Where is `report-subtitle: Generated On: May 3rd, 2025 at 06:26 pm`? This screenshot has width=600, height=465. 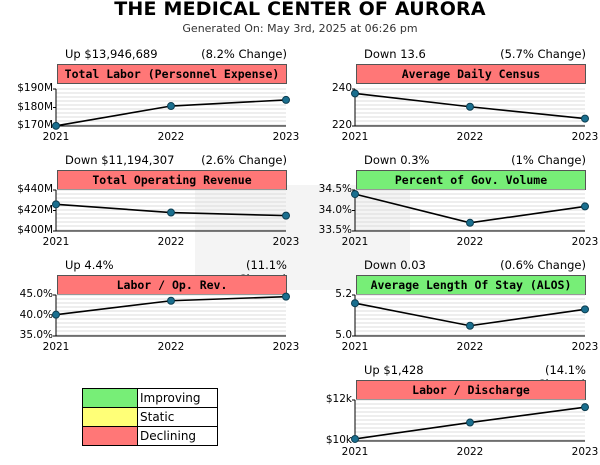 report-subtitle: Generated On: May 3rd, 2025 at 06:26 pm is located at coordinates (300, 28).